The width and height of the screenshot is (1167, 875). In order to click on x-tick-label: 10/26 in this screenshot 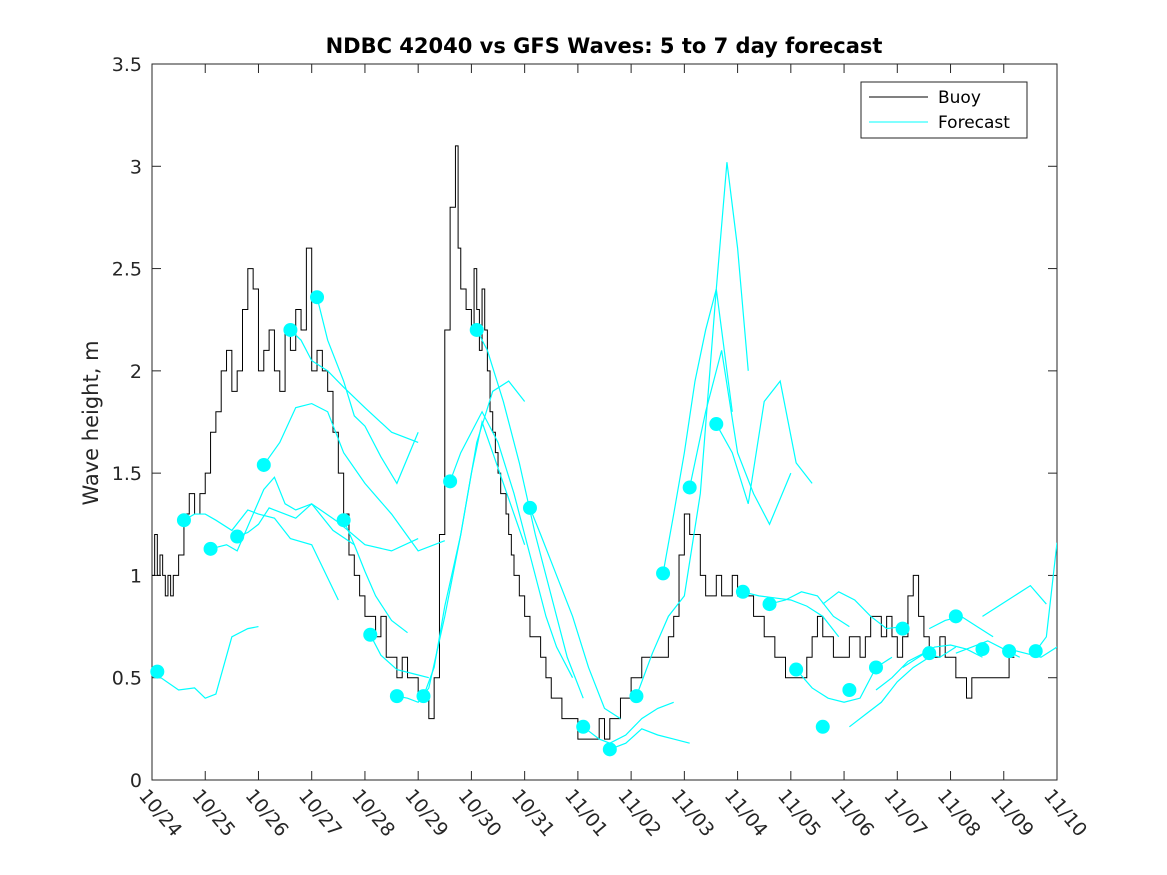, I will do `click(267, 813)`.